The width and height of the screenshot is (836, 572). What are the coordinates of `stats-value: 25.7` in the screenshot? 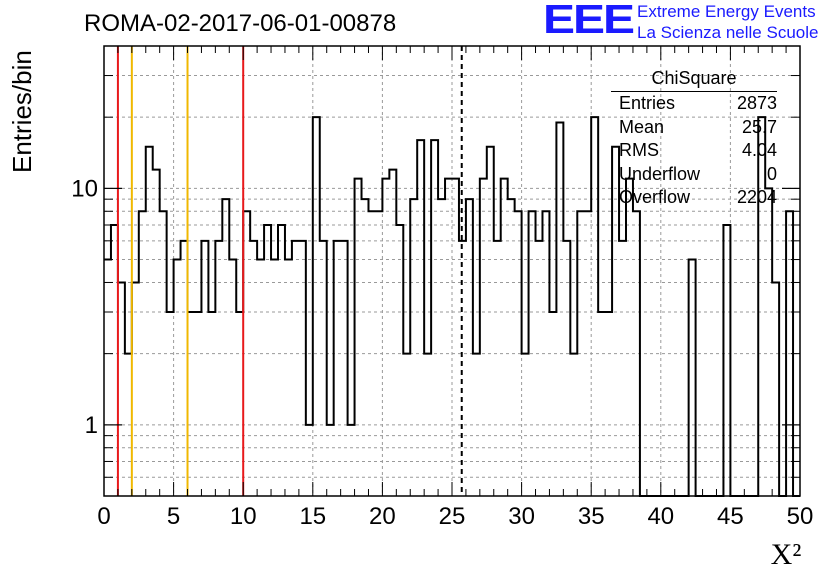 It's located at (759, 126).